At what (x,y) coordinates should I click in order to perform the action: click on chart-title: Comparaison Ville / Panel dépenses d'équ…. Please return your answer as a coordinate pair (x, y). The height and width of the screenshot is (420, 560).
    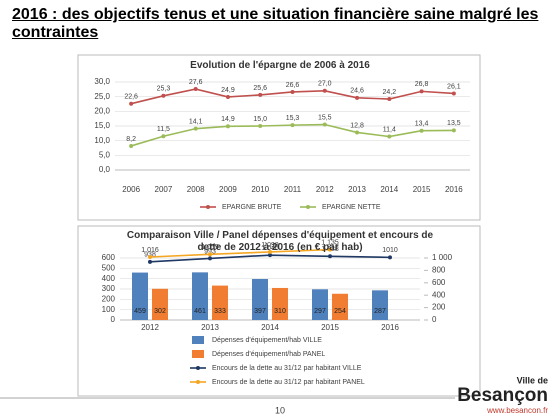
    Looking at the image, I should click on (280, 241).